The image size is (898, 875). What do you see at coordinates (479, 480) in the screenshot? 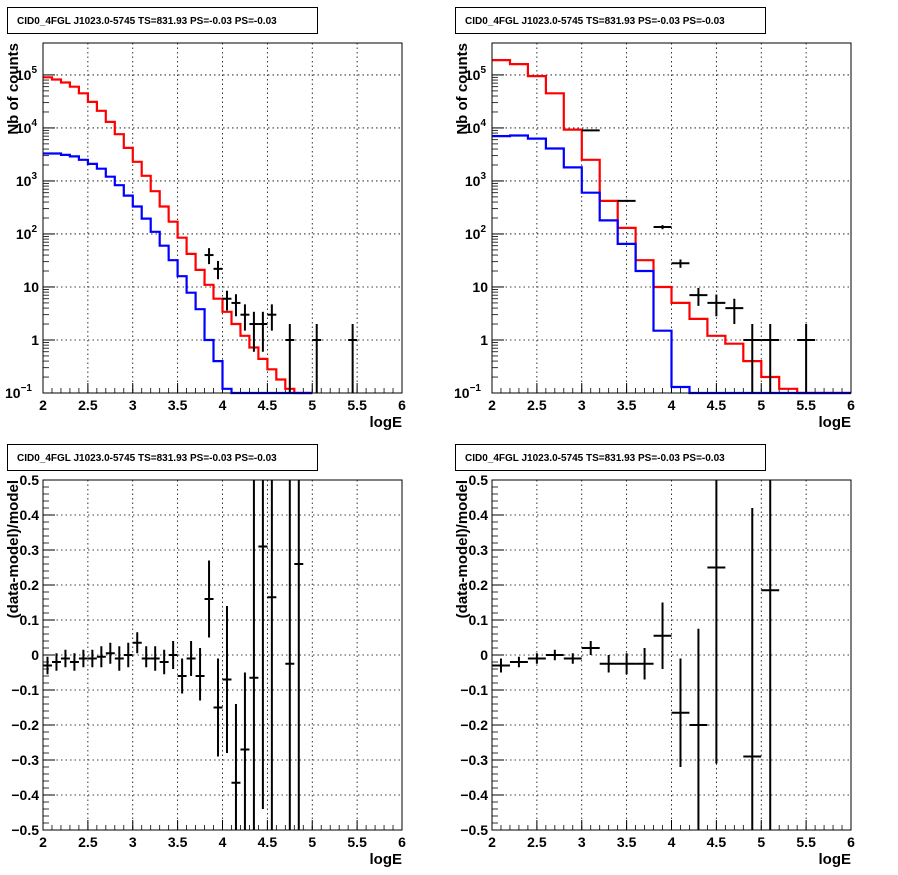
I see `y-tick-label: 0.5` at bounding box center [479, 480].